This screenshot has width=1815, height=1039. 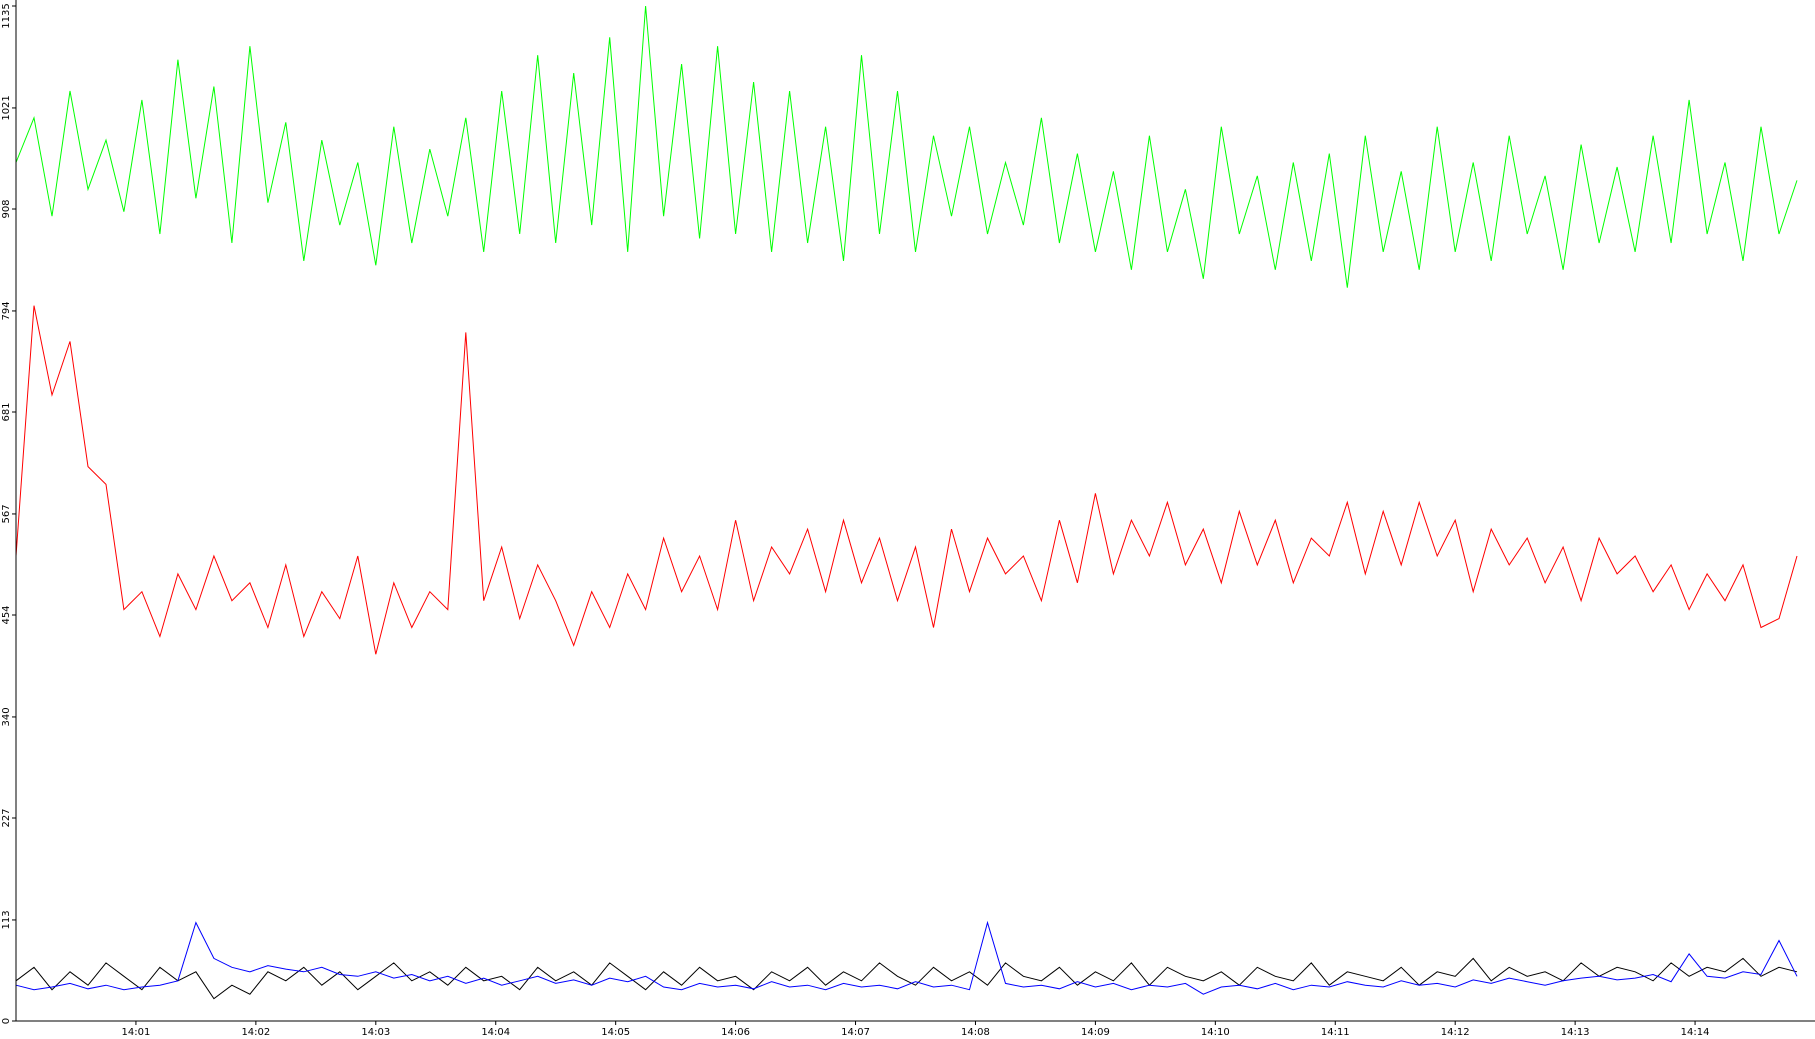 I want to click on x-tick-label: 14:05, so click(x=615, y=1032).